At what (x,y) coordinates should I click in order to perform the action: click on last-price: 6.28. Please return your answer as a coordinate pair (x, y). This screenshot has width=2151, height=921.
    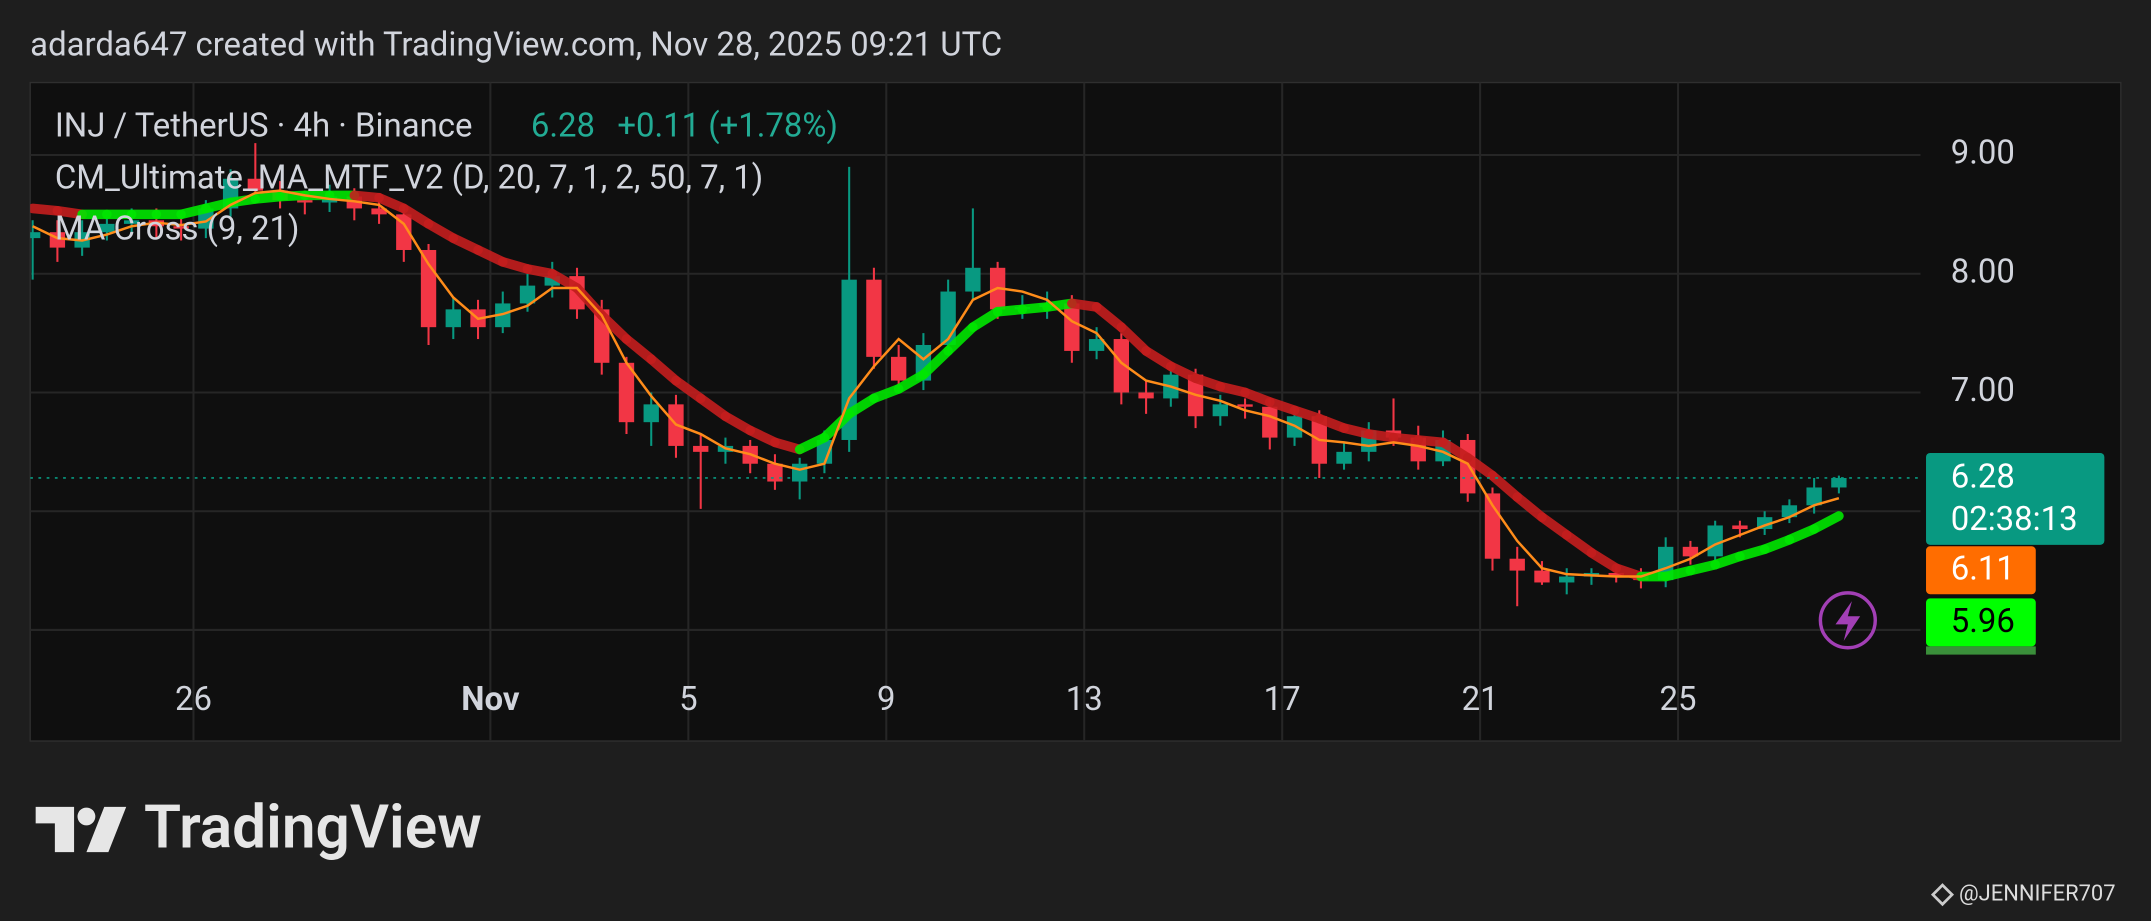
    Looking at the image, I should click on (563, 126).